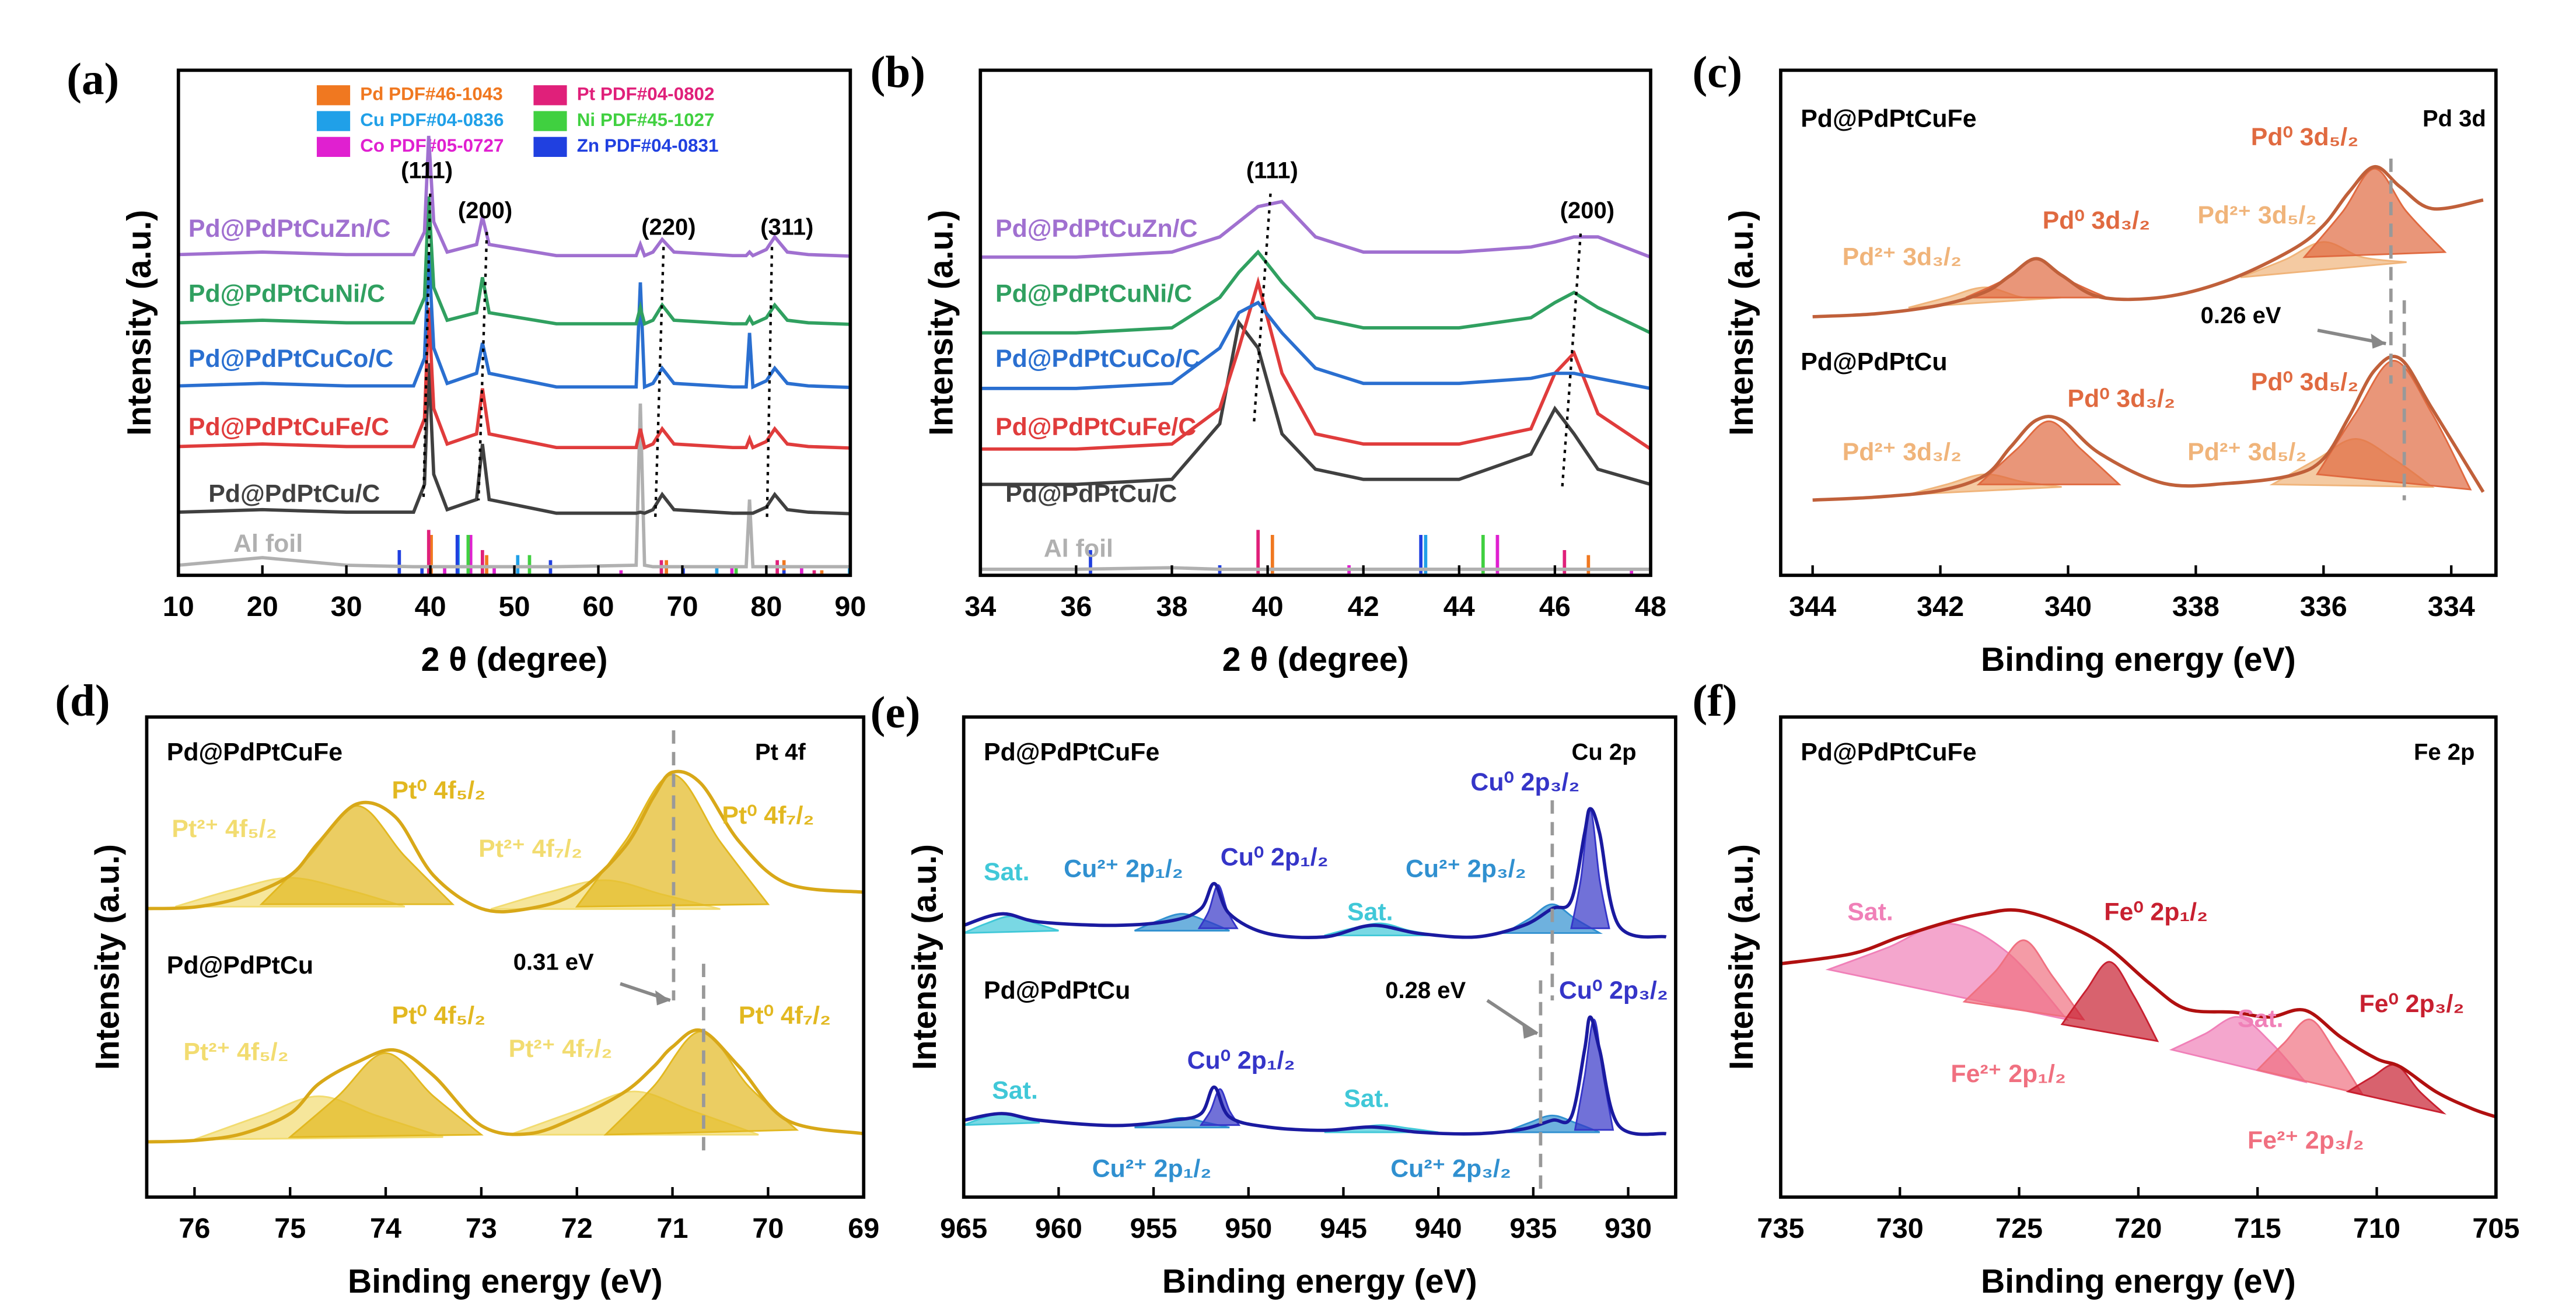 This screenshot has height=1309, width=2576. What do you see at coordinates (1438, 1228) in the screenshot?
I see `x-tick-label: 940` at bounding box center [1438, 1228].